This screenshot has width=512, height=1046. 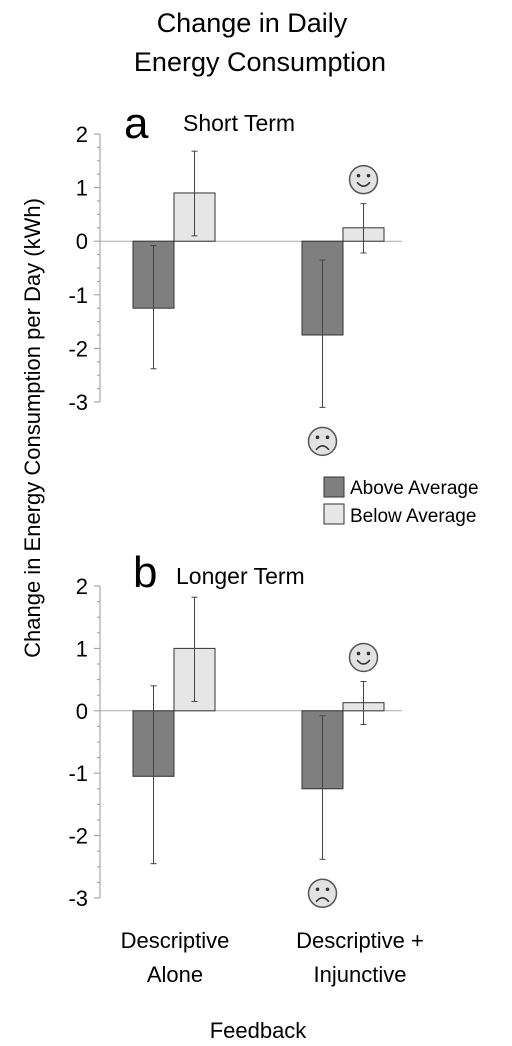 I want to click on legend-swatch-below-average, so click(x=334, y=514).